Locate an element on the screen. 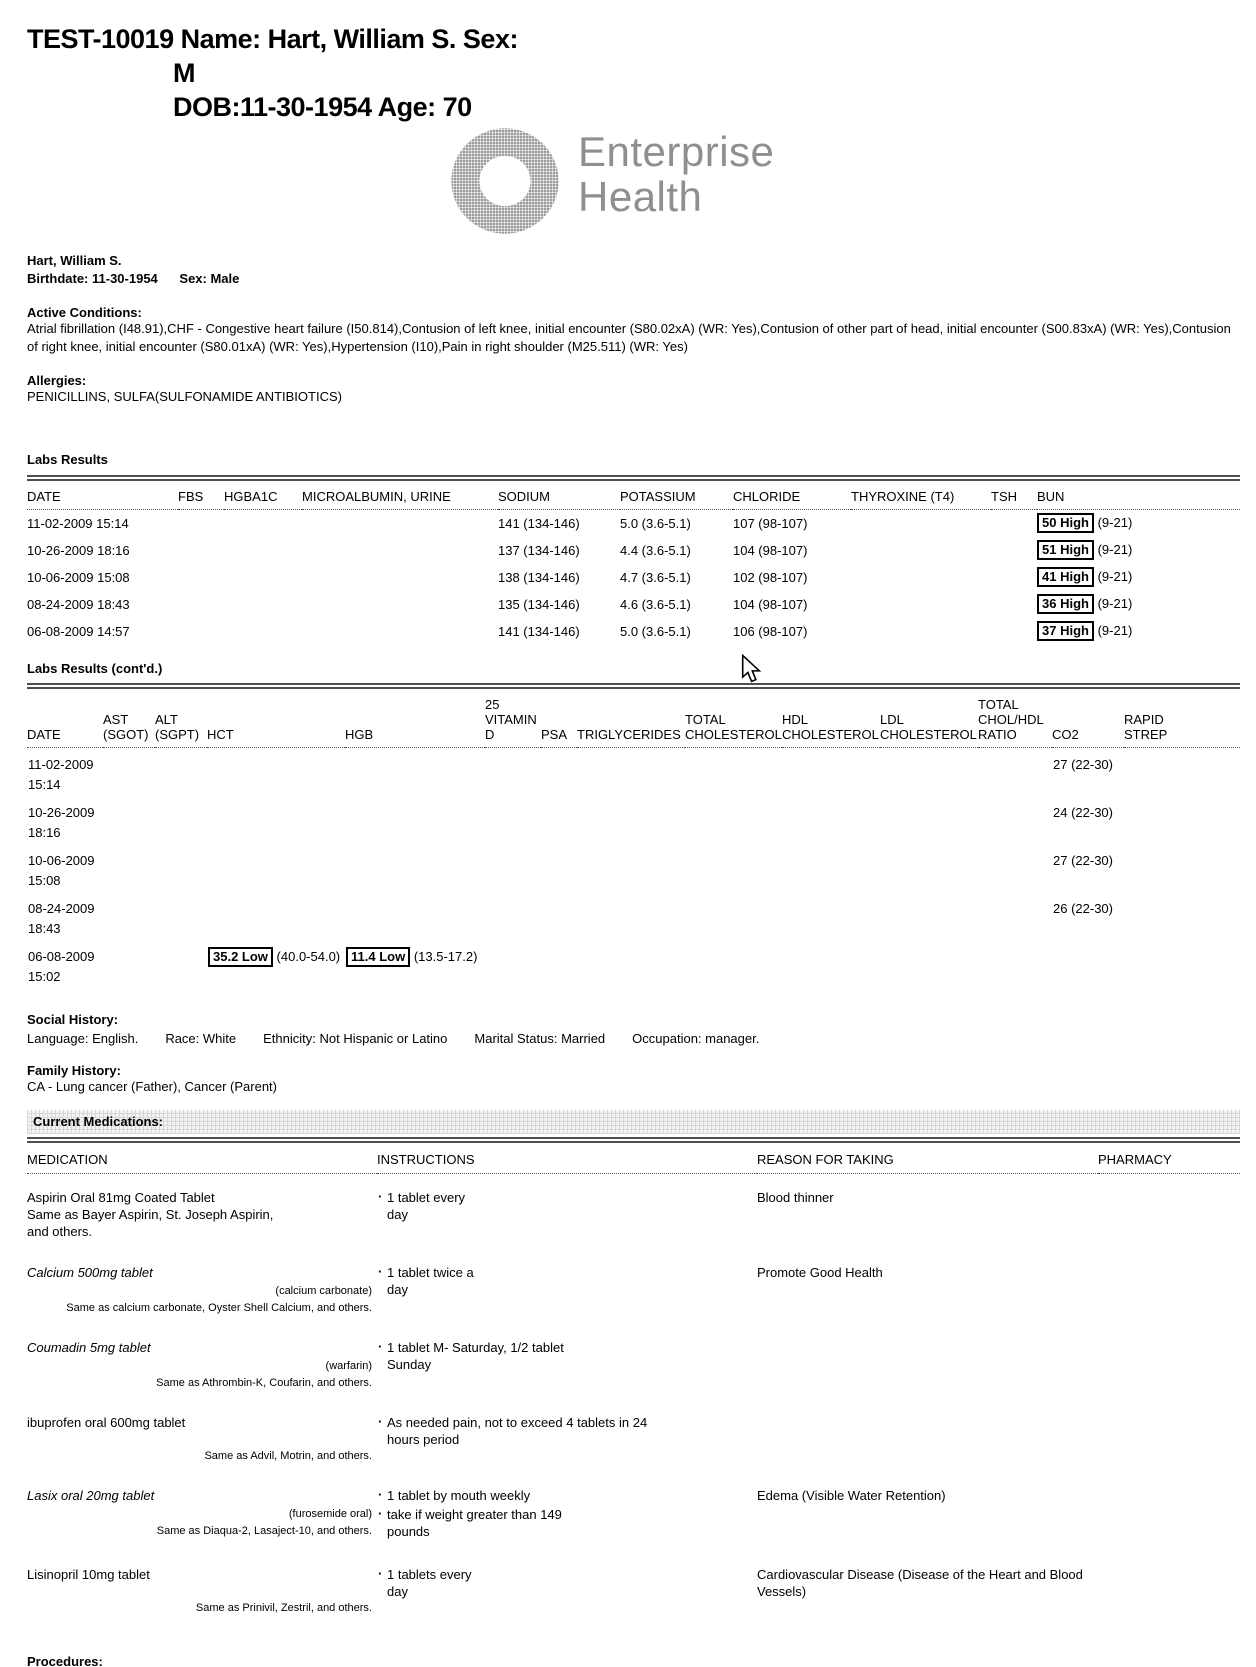 This screenshot has height=1667, width=1256. social-occupation: Occupation: manager. is located at coordinates (696, 1038).